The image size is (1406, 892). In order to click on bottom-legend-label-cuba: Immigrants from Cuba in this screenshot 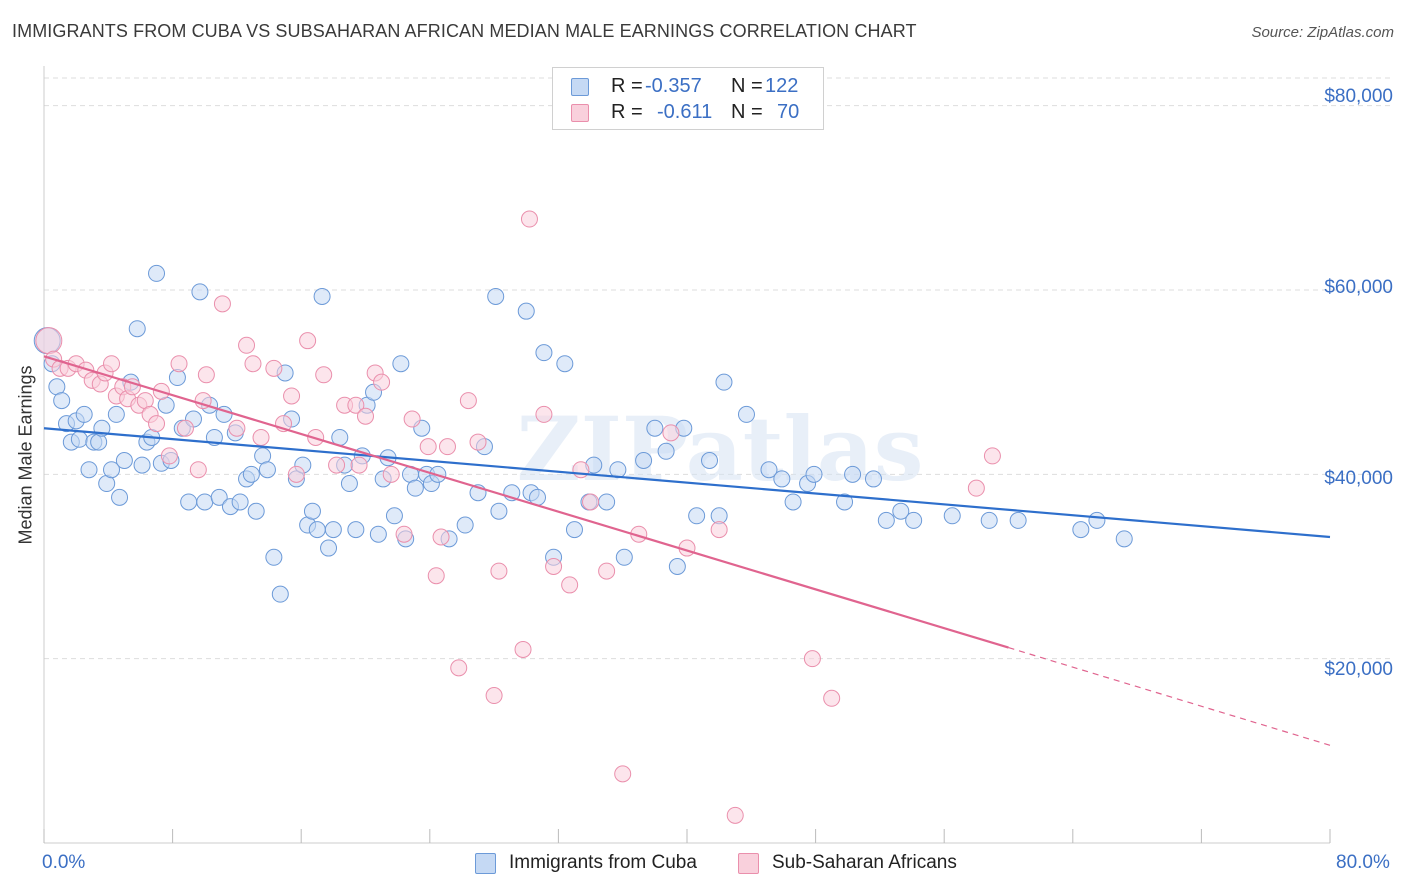, I will do `click(603, 862)`.